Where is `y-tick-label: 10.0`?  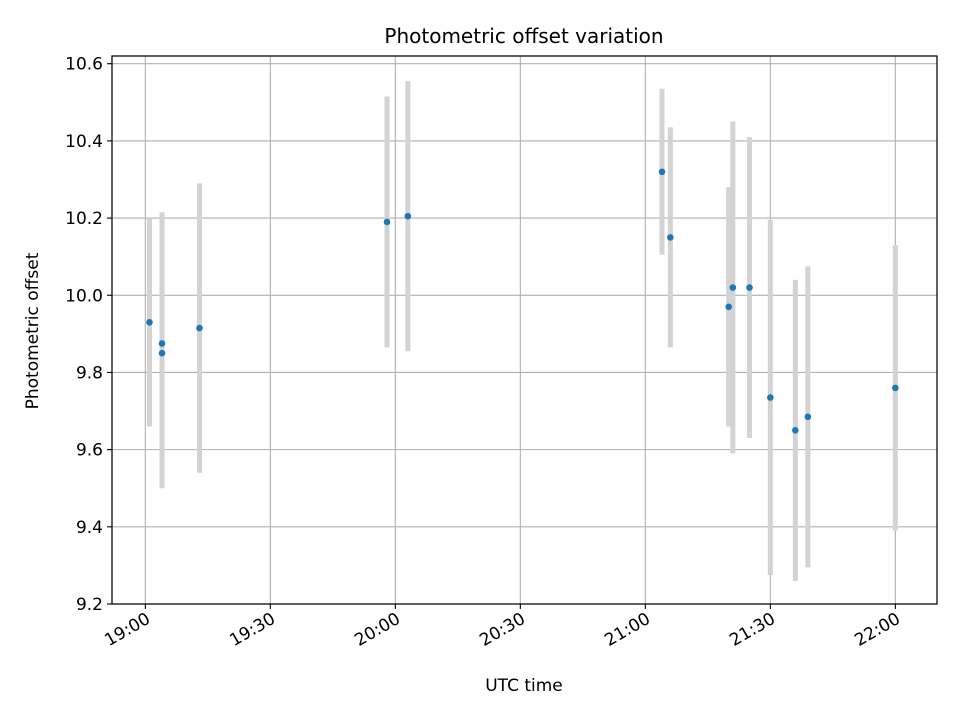
y-tick-label: 10.0 is located at coordinates (84, 296).